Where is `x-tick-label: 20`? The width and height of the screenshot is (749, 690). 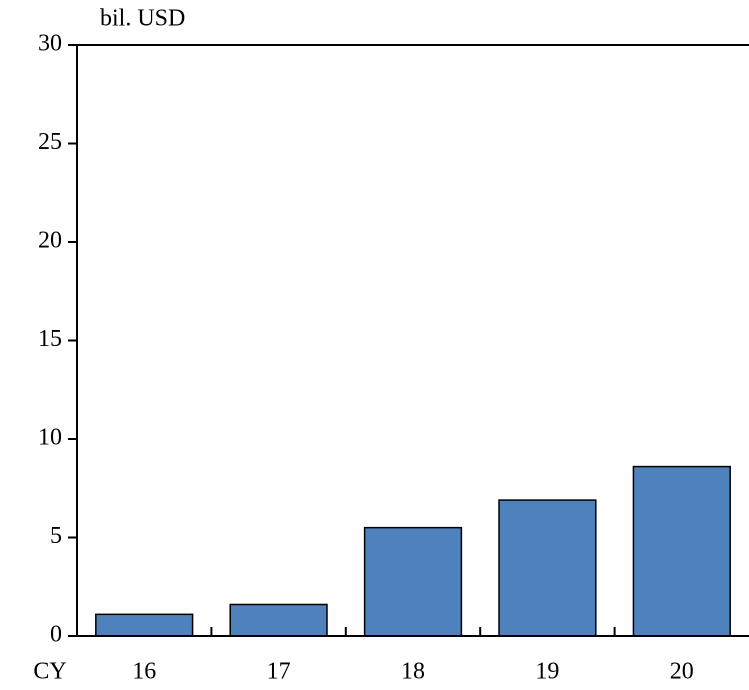 x-tick-label: 20 is located at coordinates (682, 672).